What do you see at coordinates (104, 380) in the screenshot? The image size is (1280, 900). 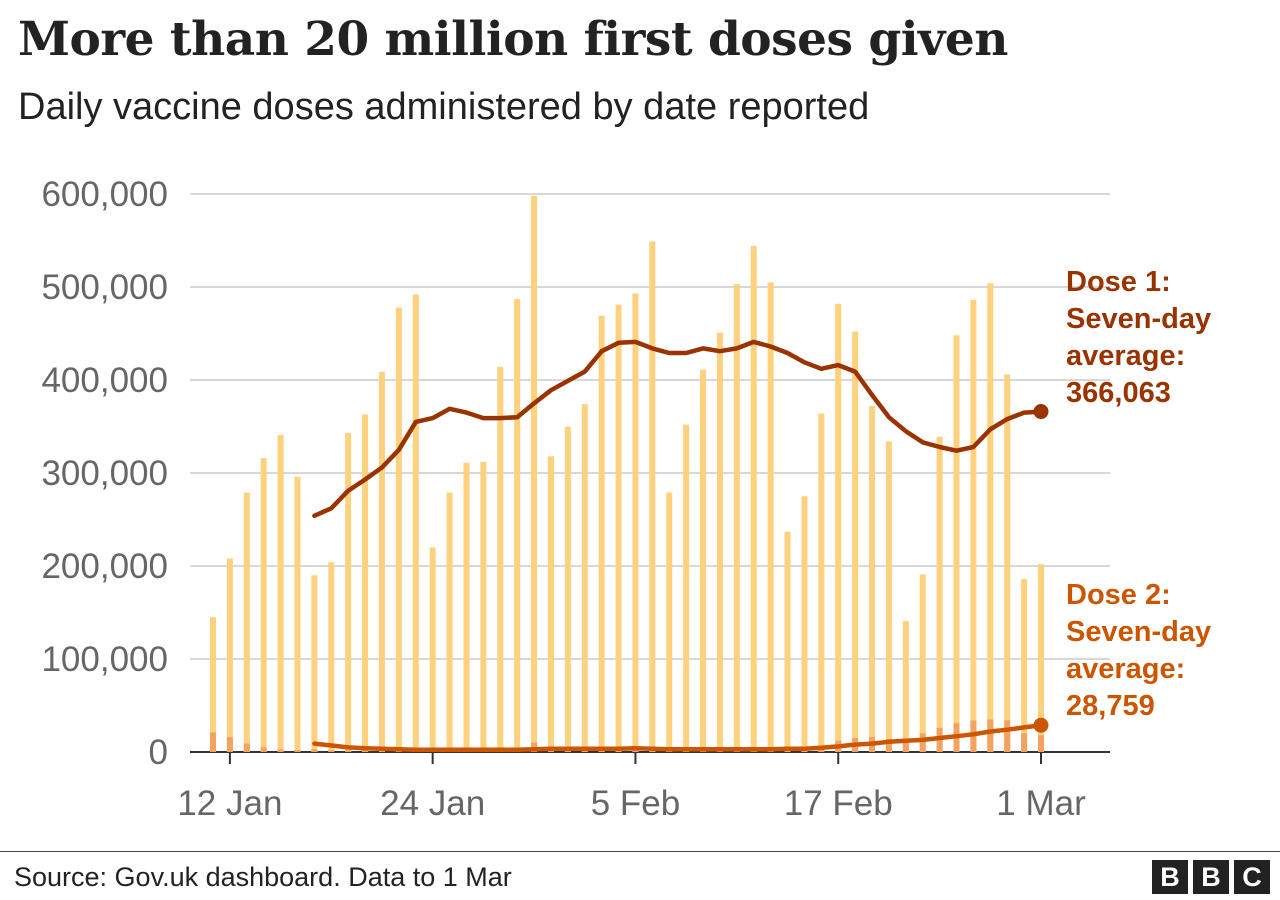 I see `y-tick-label: 400,000` at bounding box center [104, 380].